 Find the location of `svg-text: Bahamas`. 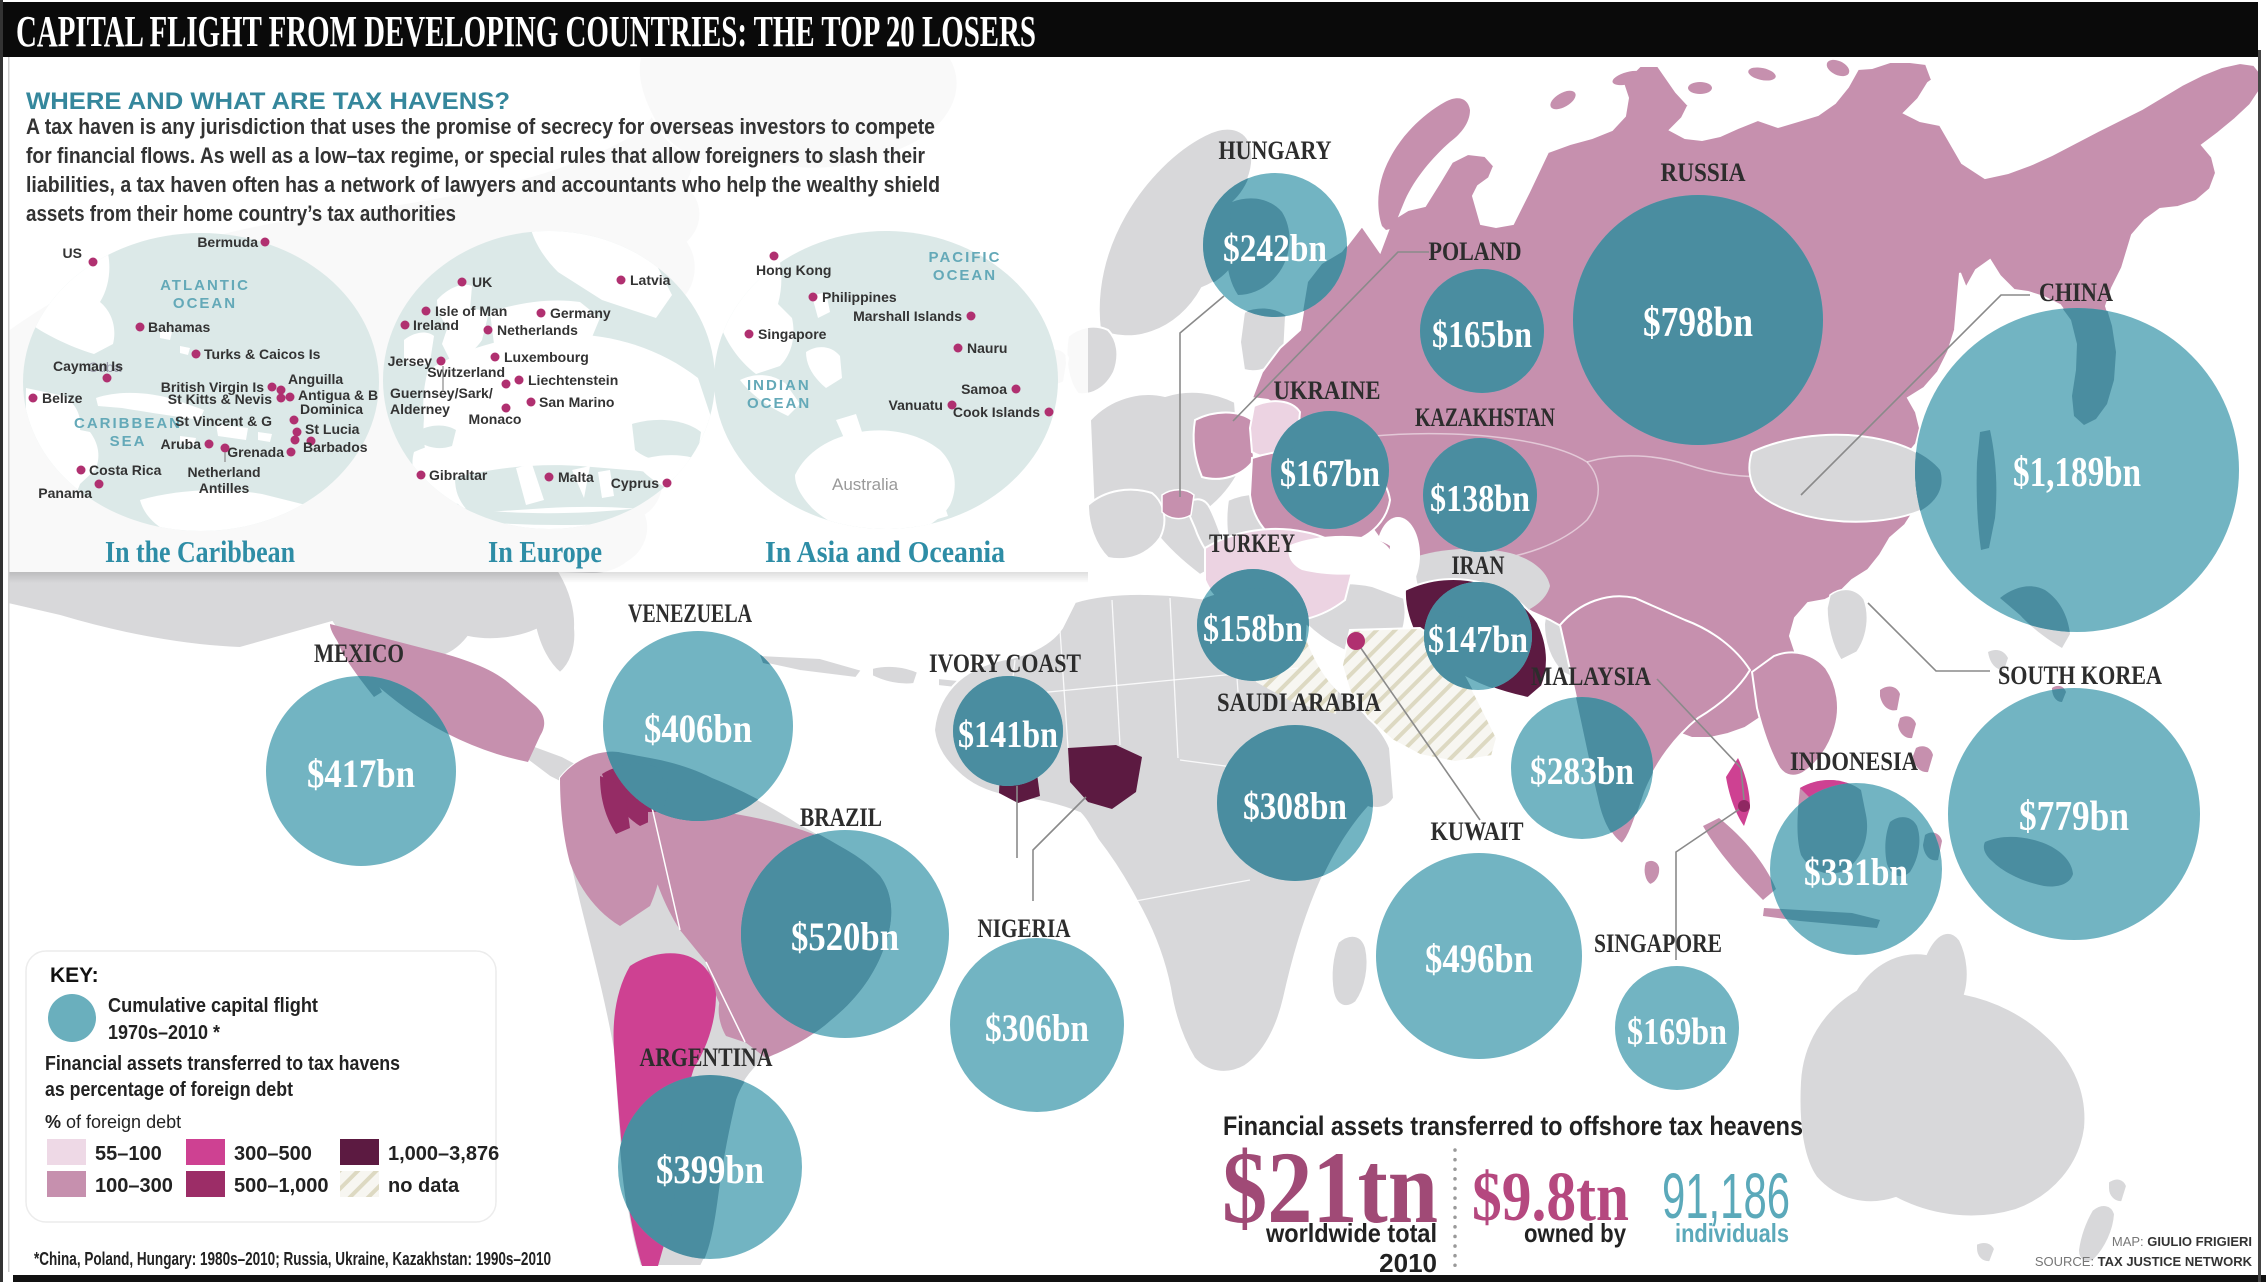

svg-text: Bahamas is located at coordinates (179, 327).